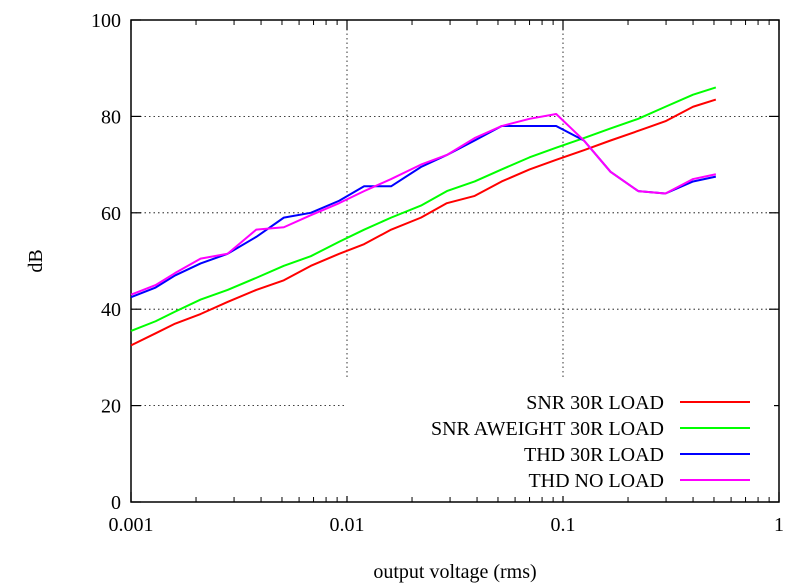  I want to click on legend-label-2: THD 30R LOAD, so click(594, 455).